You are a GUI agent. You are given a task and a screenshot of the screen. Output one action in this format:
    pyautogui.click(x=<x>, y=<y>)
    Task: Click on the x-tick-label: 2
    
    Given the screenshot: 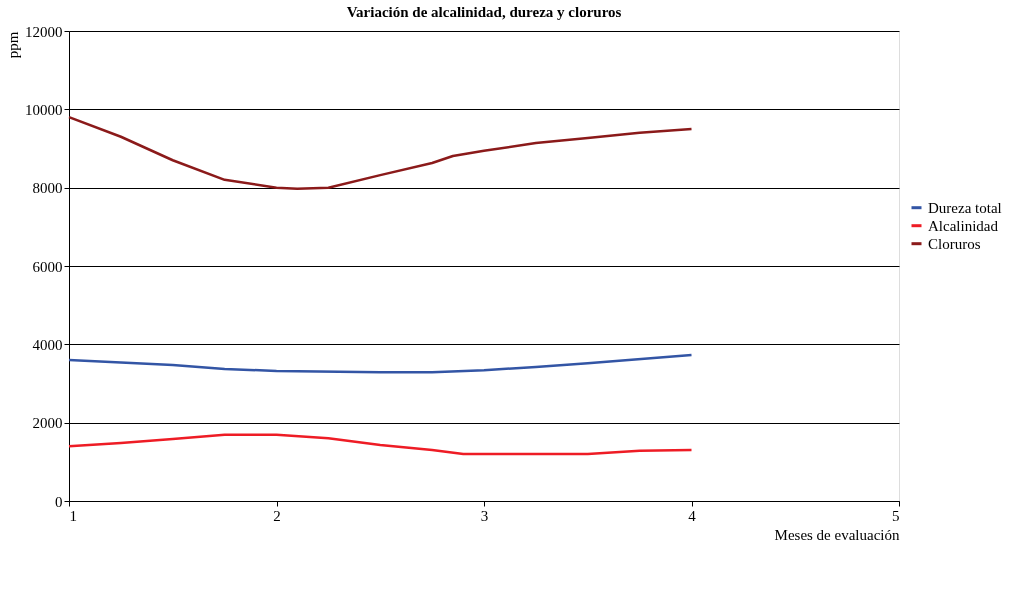 What is the action you would take?
    pyautogui.click(x=277, y=515)
    